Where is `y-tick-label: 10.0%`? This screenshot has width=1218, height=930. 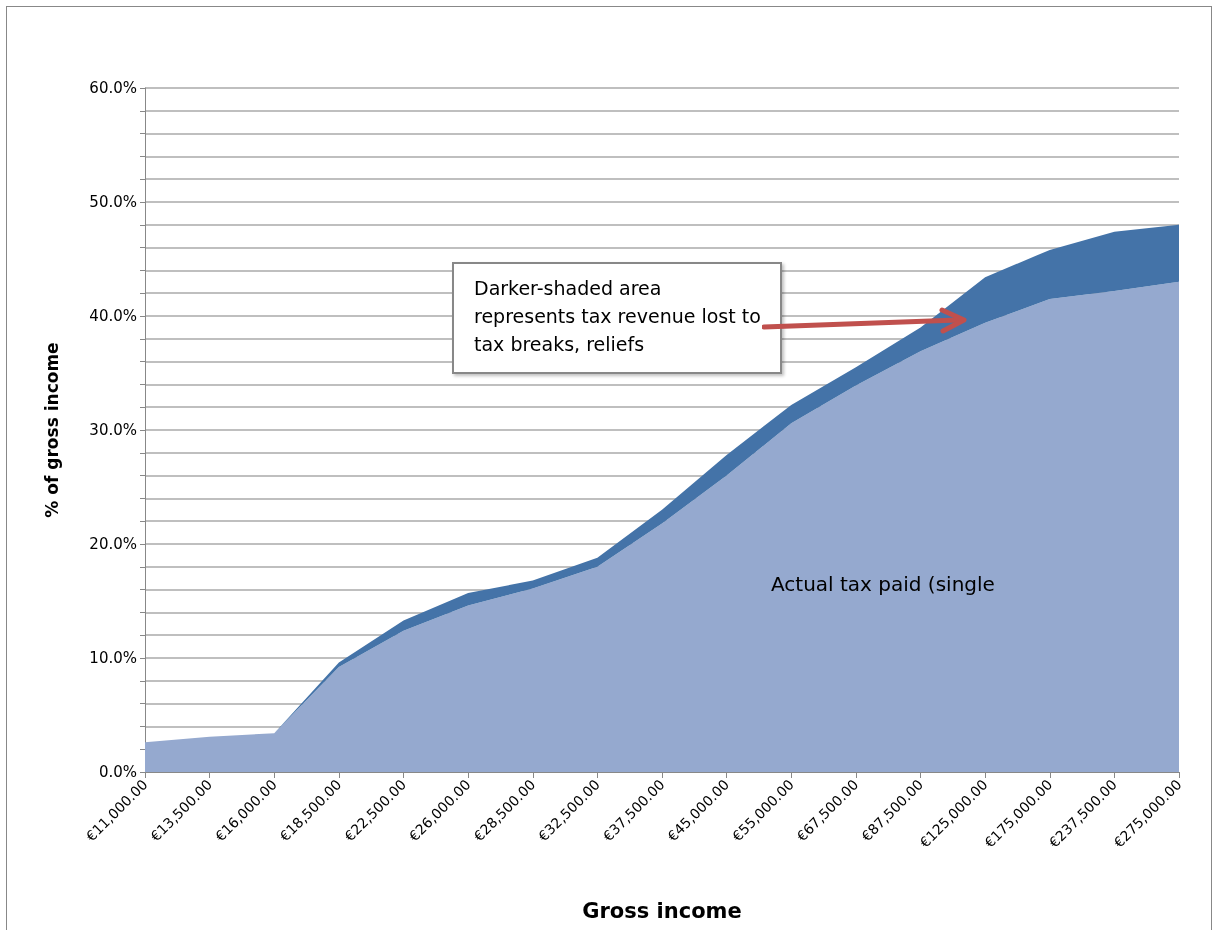 y-tick-label: 10.0% is located at coordinates (113, 658).